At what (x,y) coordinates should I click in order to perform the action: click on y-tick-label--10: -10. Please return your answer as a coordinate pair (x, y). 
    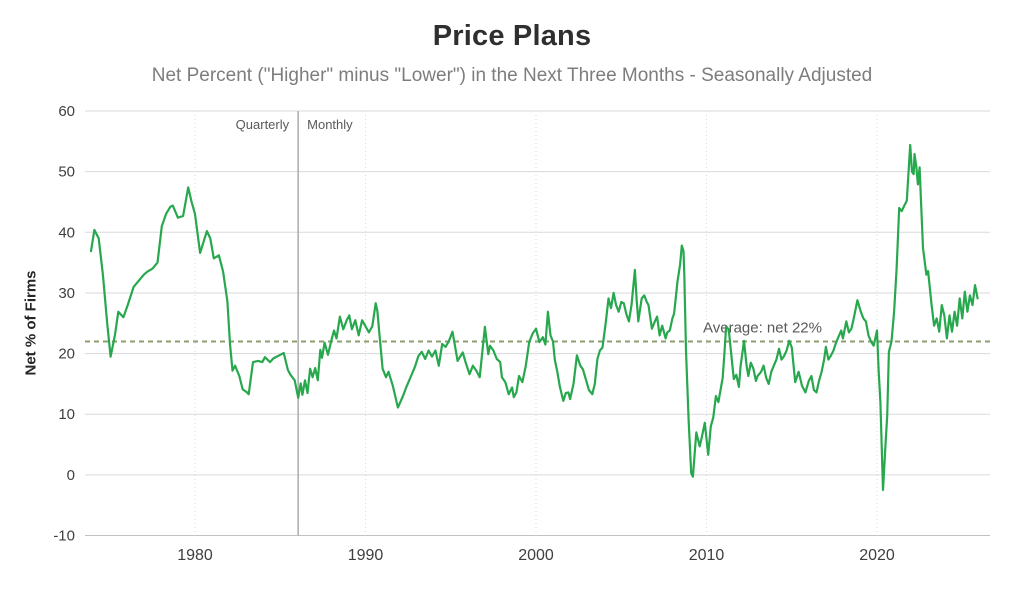
    Looking at the image, I should click on (64, 536).